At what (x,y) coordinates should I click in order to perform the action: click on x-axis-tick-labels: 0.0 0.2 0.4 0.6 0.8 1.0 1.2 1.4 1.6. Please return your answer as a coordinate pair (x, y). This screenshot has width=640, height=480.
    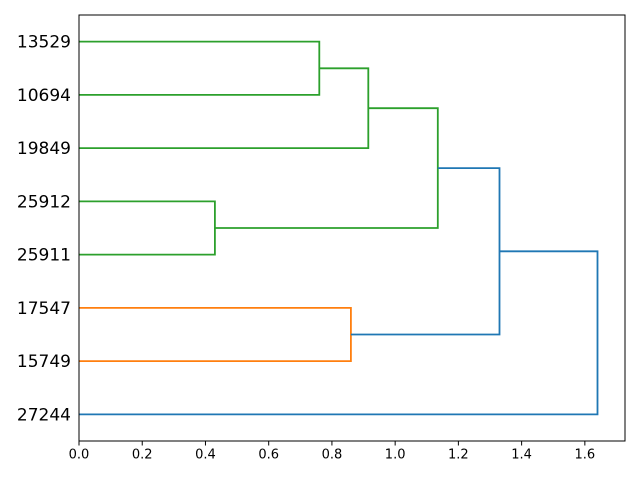
    Looking at the image, I should click on (332, 455).